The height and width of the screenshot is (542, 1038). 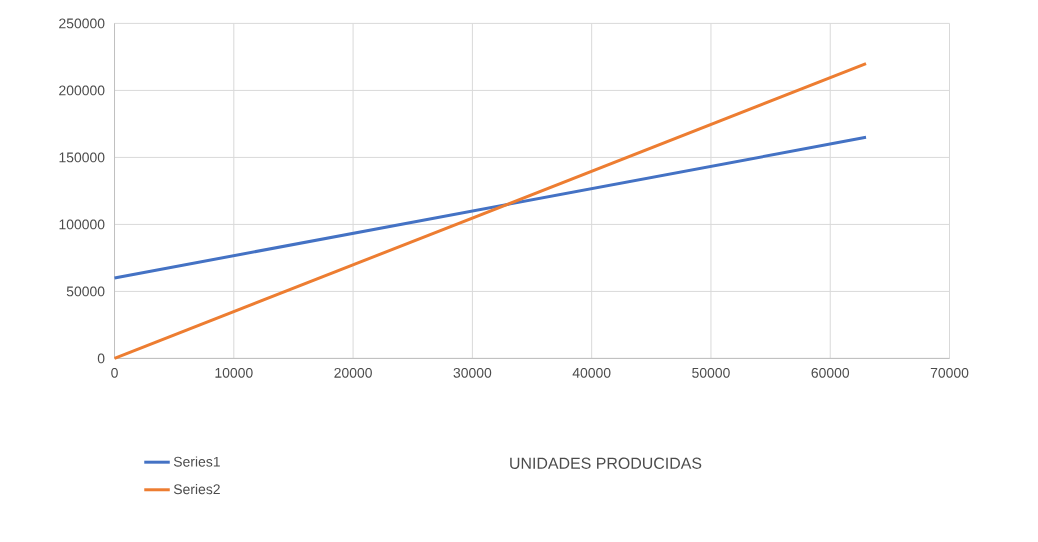 I want to click on text: UNIDADES PRODUCIDAS, so click(x=606, y=463).